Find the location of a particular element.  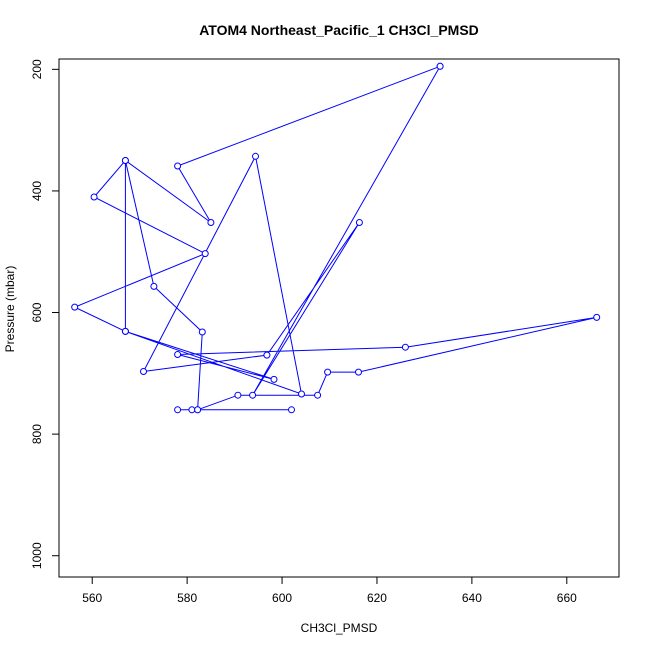

x-tick-label: 640 is located at coordinates (472, 598).